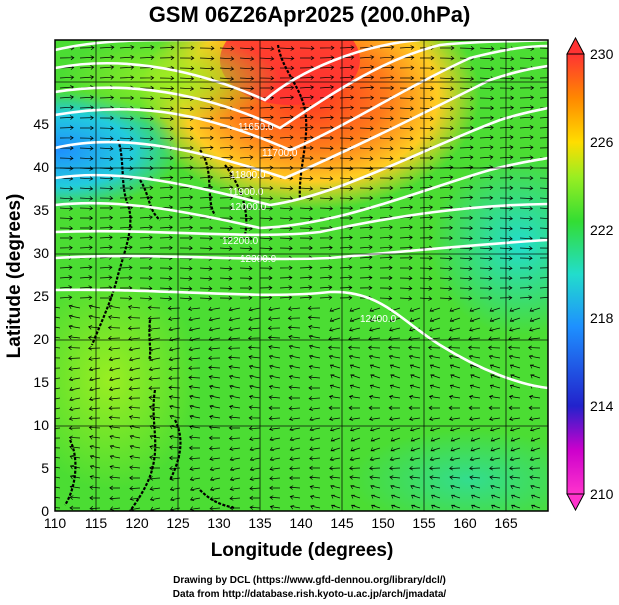 Image resolution: width=619 pixels, height=605 pixels. I want to click on x-tick-label: 145, so click(342, 523).